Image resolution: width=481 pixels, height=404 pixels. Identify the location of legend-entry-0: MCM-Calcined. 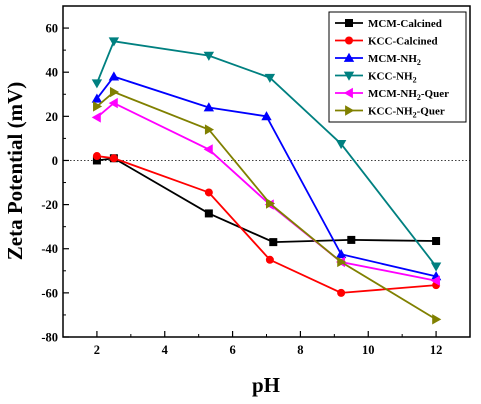
(388, 24).